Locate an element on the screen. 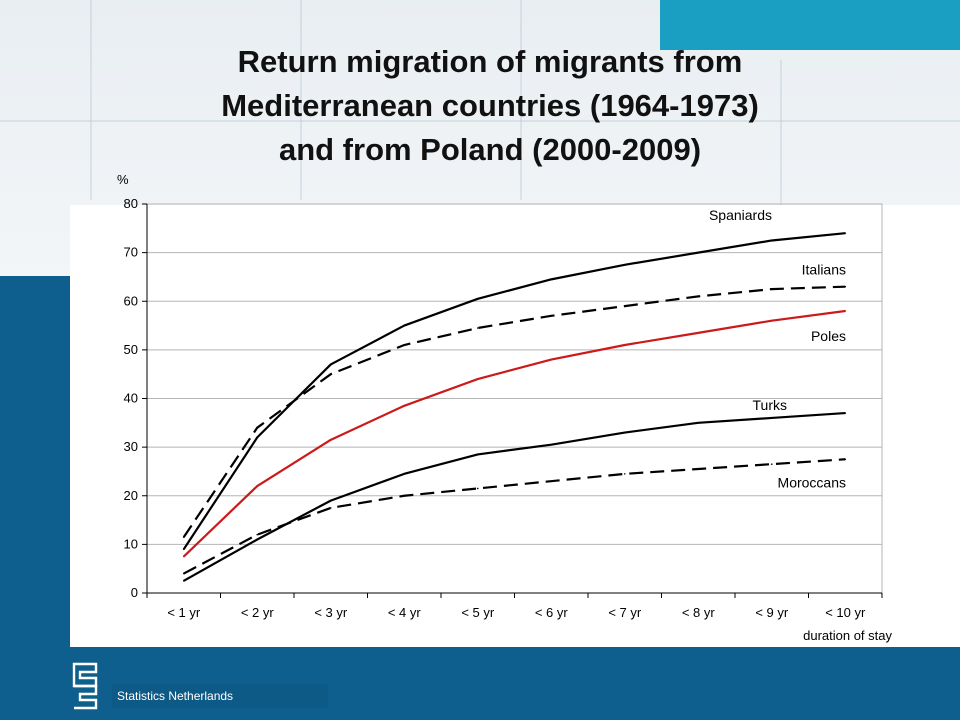  x-tick-label: < 3 yr is located at coordinates (331, 612).